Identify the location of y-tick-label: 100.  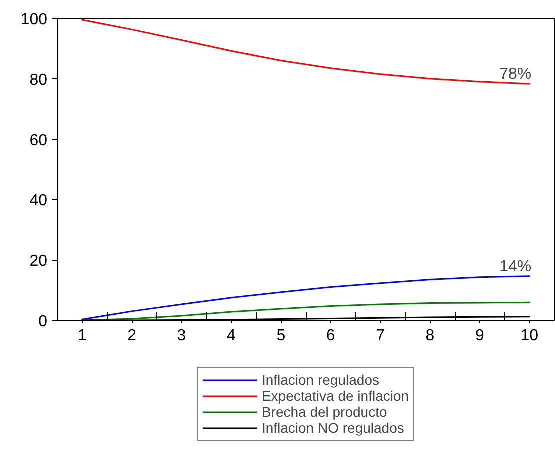
(34, 20).